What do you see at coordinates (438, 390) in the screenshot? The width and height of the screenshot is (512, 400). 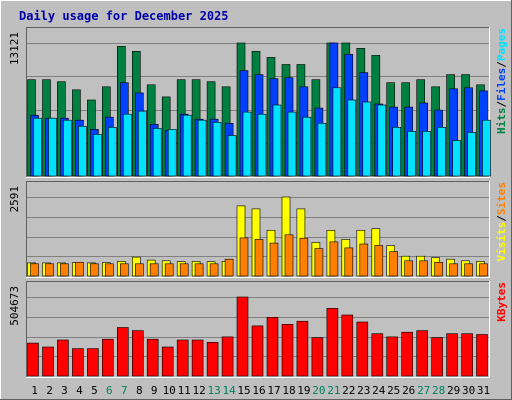 I see `x-tick-label-day-28: 28` at bounding box center [438, 390].